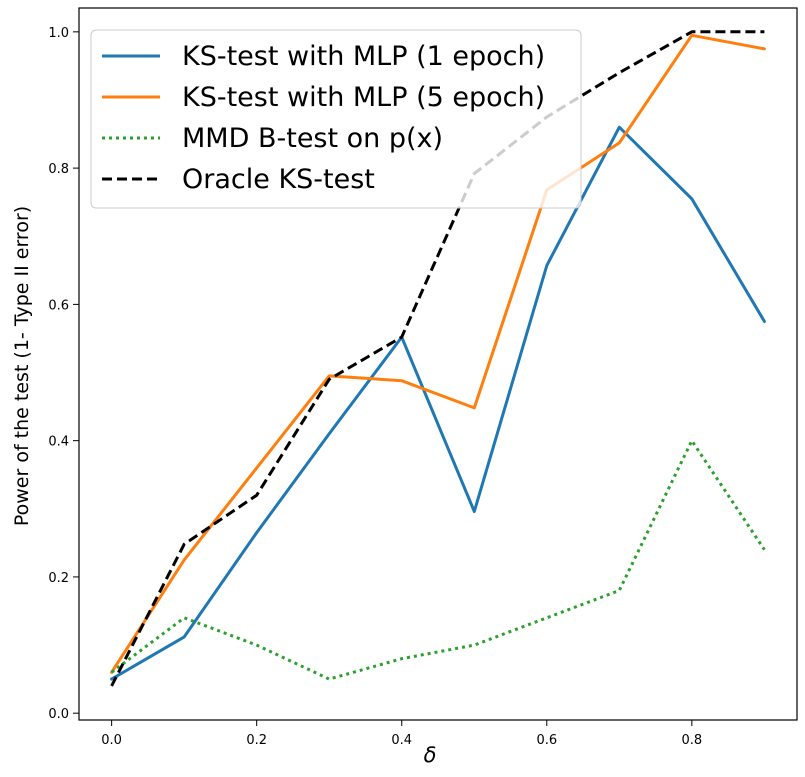 Image resolution: width=805 pixels, height=777 pixels. I want to click on x-axis-label: δ, so click(430, 755).